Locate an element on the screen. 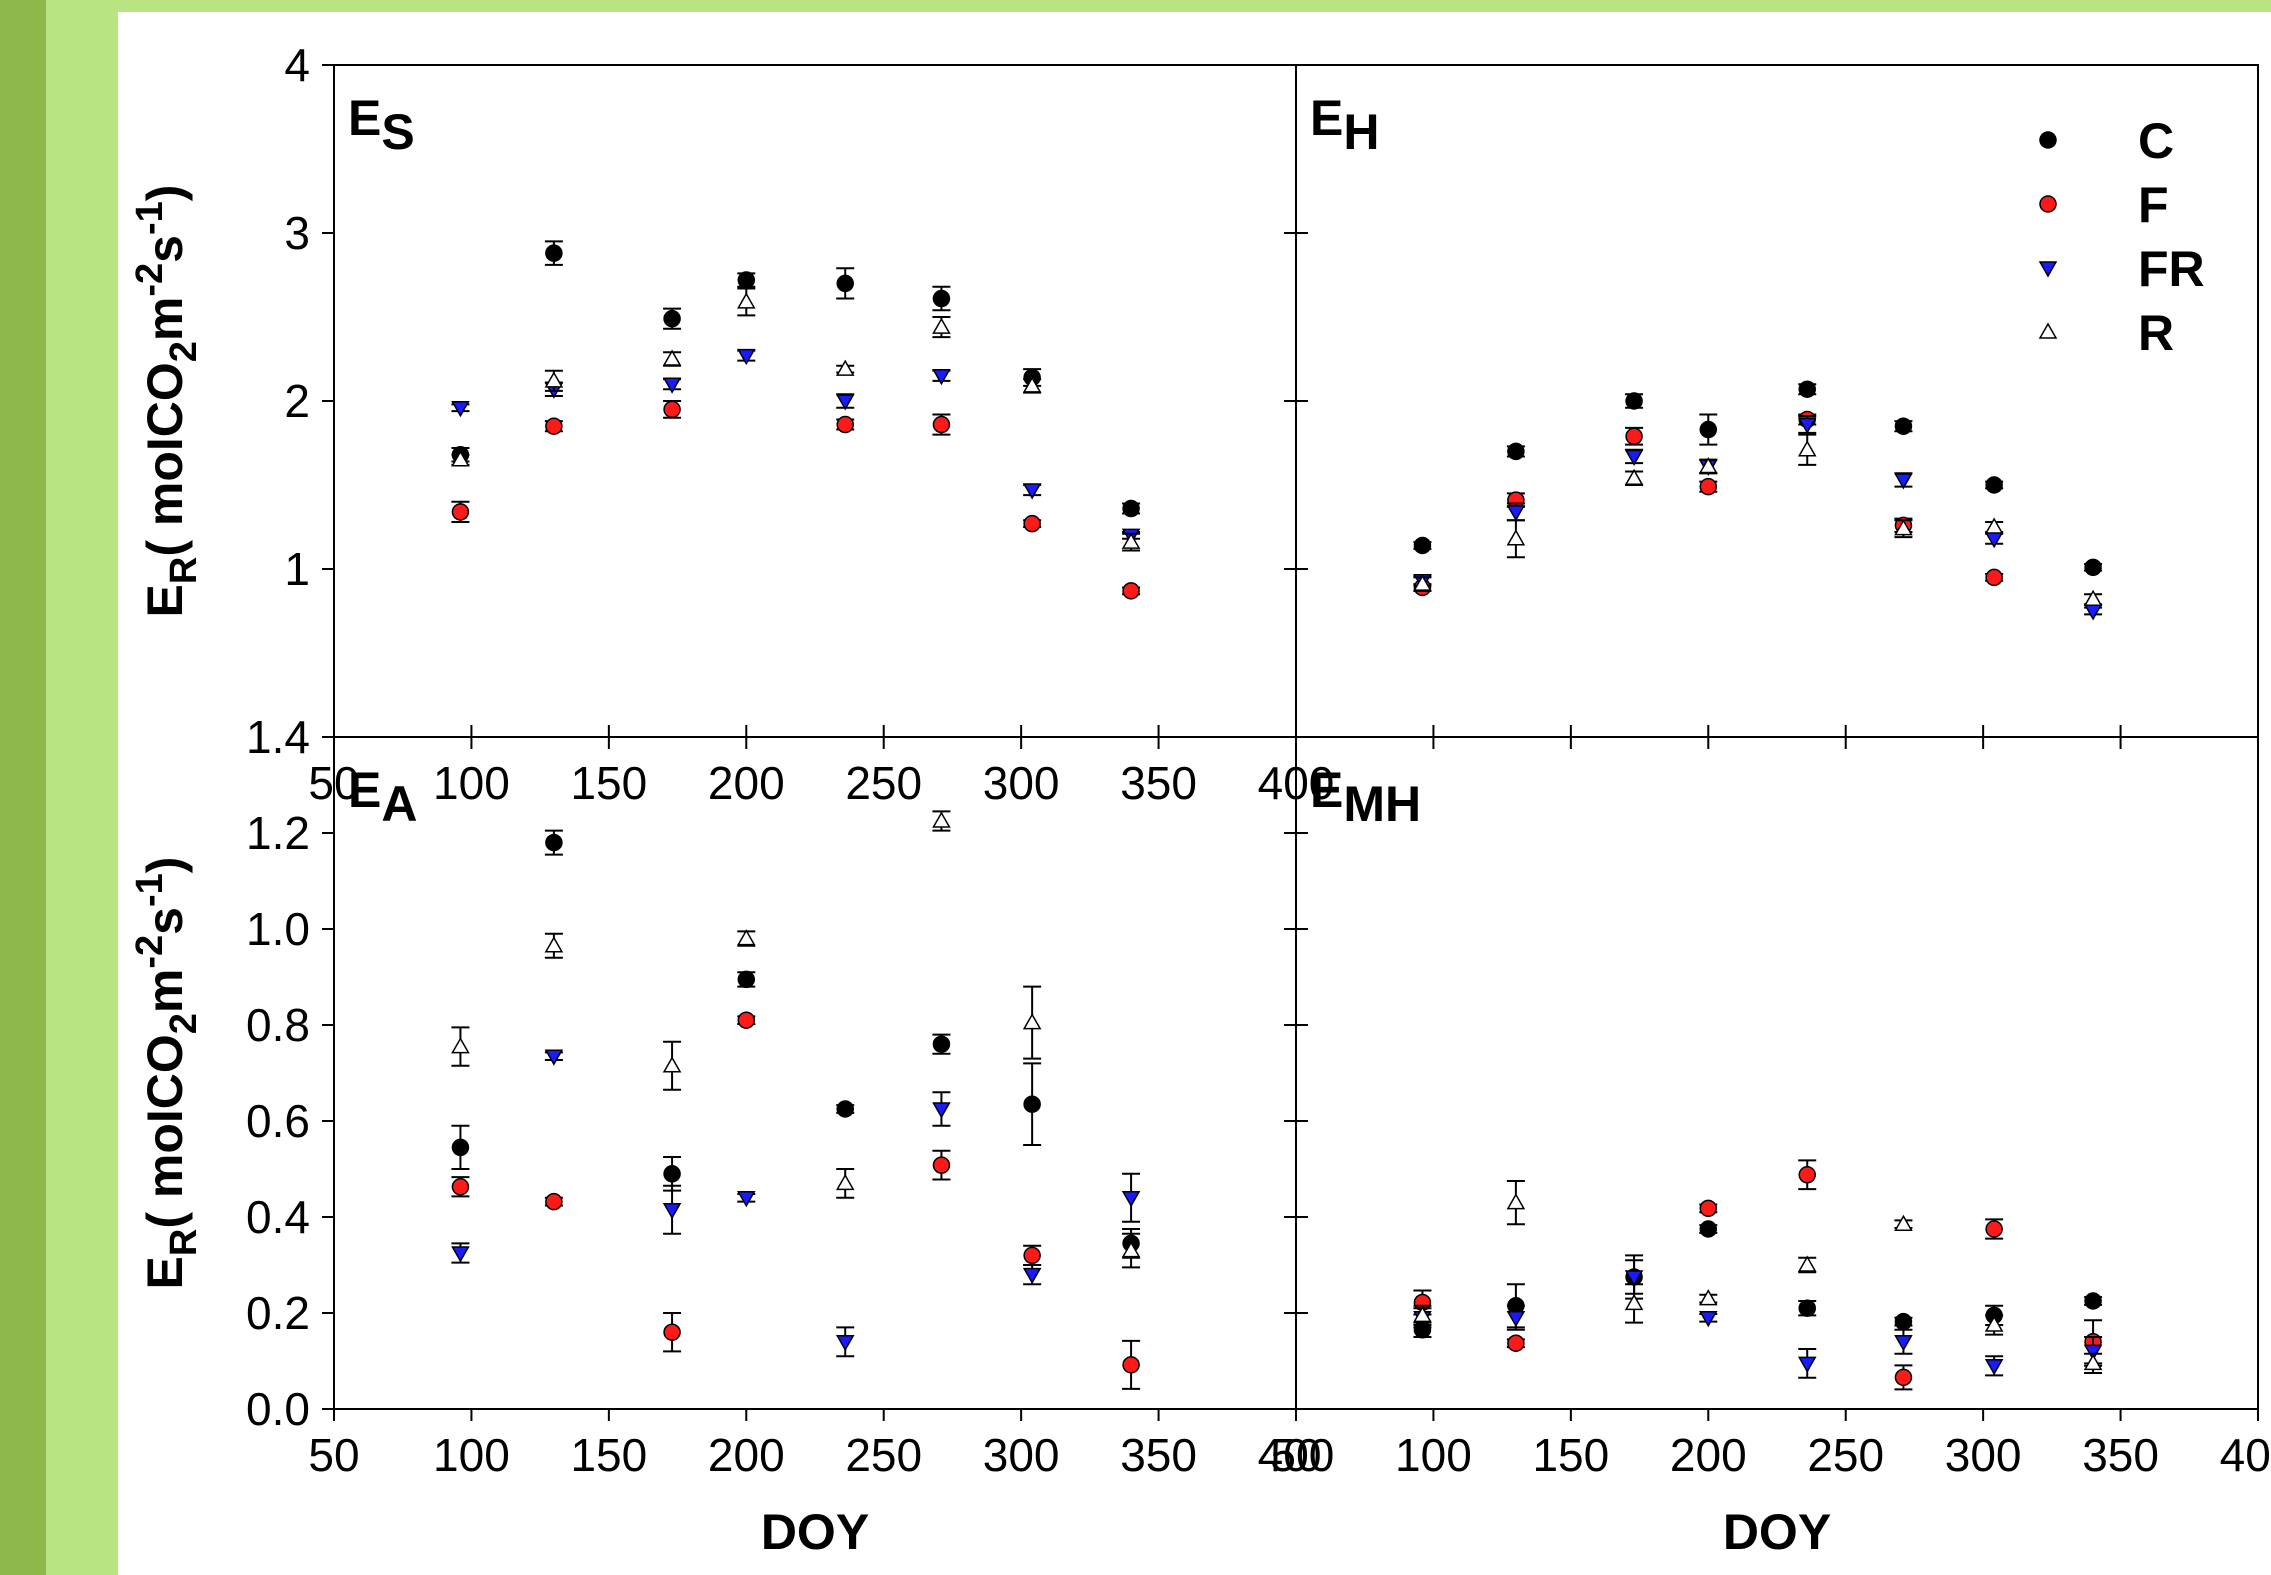 Image resolution: width=2271 pixels, height=1575 pixels. y-tick-label: 0.6 is located at coordinates (278, 1121).